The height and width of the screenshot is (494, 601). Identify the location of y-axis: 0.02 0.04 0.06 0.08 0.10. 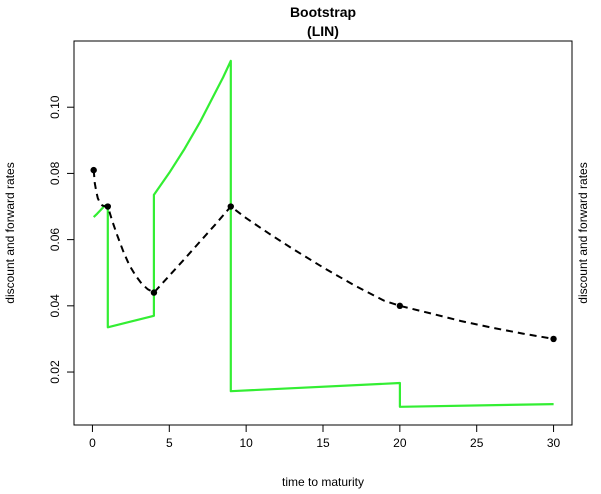
(61, 239).